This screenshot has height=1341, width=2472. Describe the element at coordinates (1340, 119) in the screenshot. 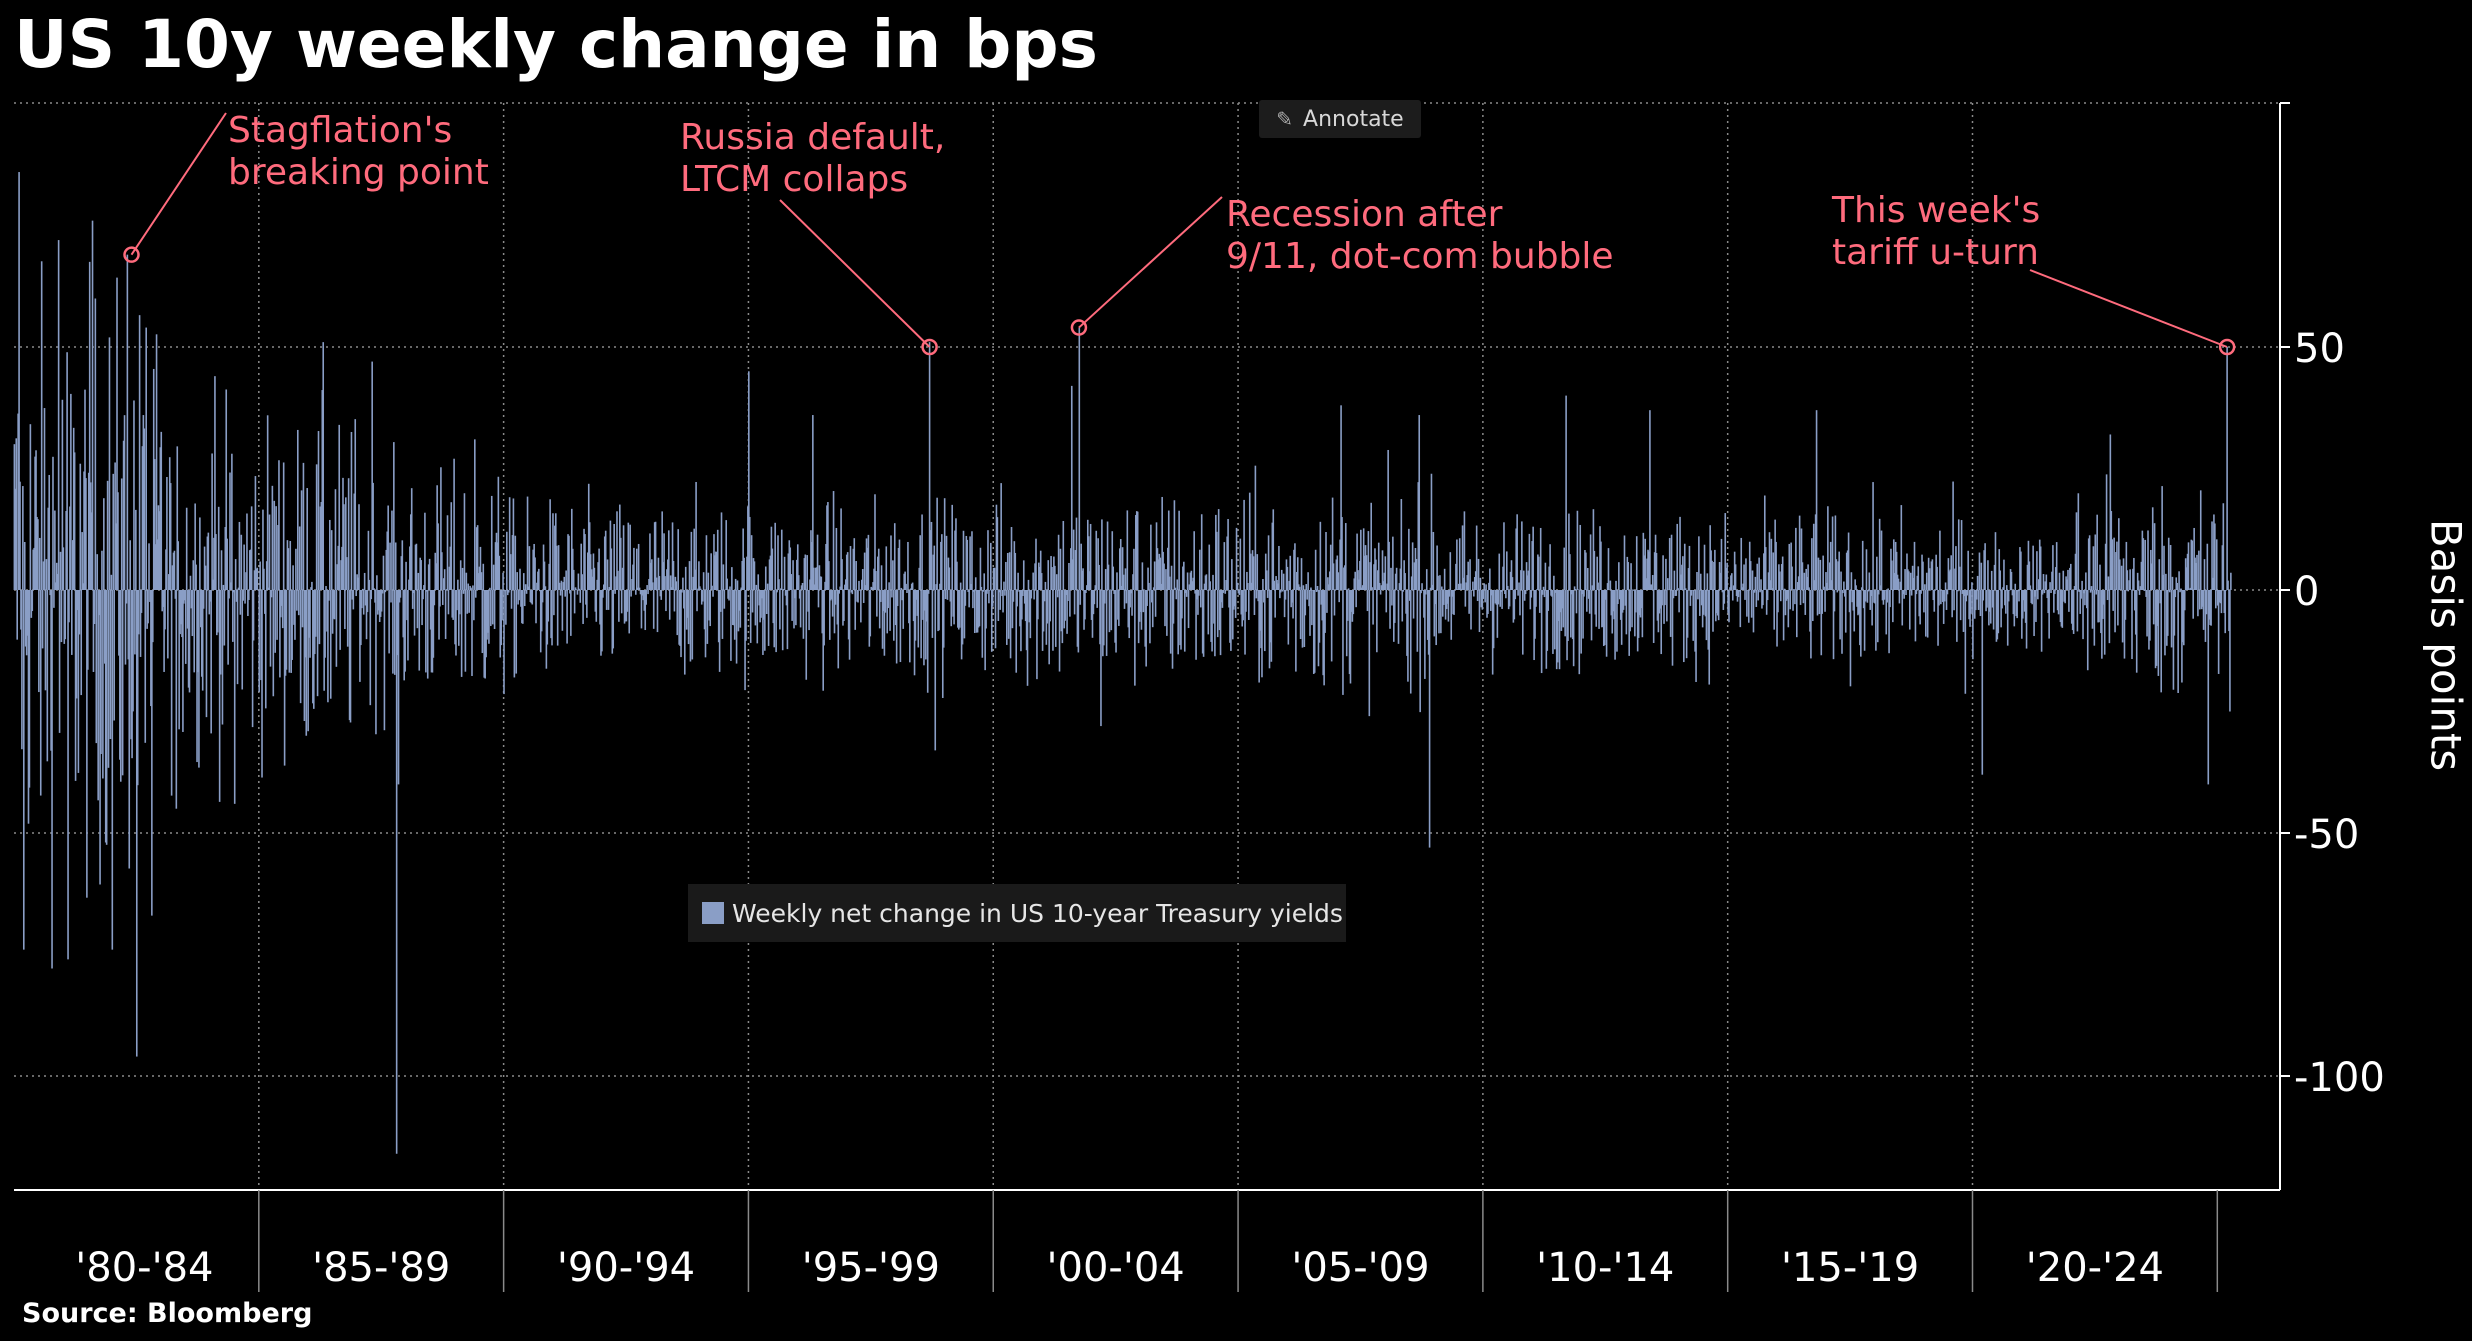

I see `annotate-button: ✎ Annotate` at that location.